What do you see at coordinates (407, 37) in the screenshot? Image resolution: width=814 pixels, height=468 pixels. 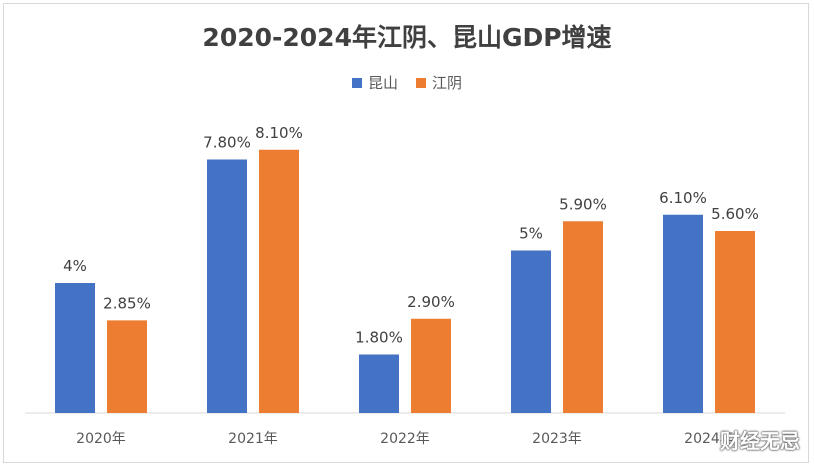 I see `chart-title: 2020-2024年江阴、昆山GDP增速` at bounding box center [407, 37].